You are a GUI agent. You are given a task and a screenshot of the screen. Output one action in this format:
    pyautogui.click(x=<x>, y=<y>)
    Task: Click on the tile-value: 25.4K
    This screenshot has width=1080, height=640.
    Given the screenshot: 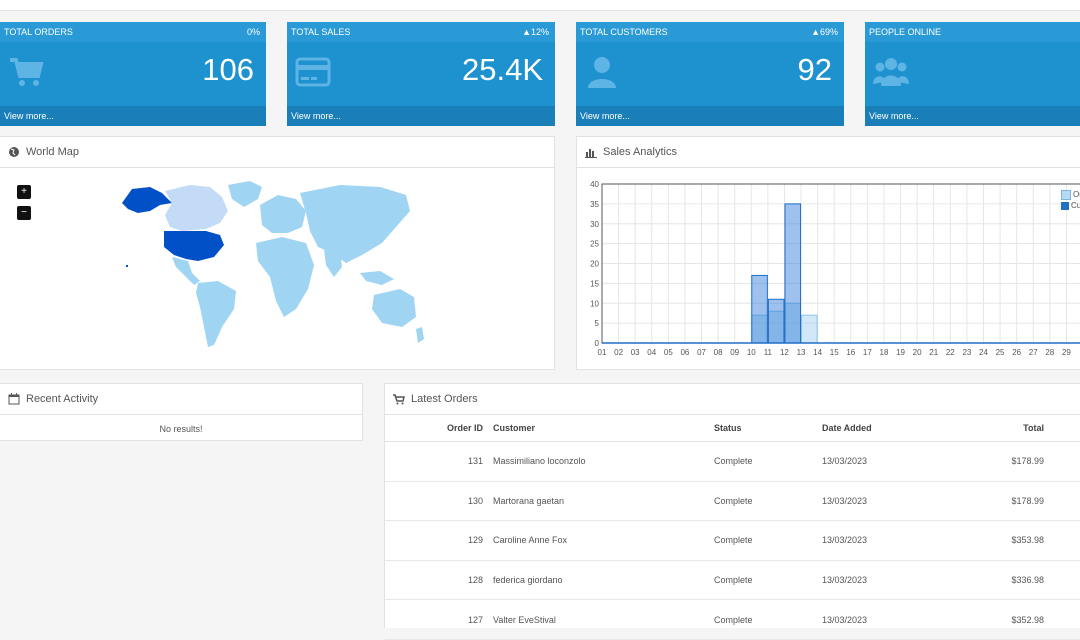 What is the action you would take?
    pyautogui.click(x=502, y=69)
    